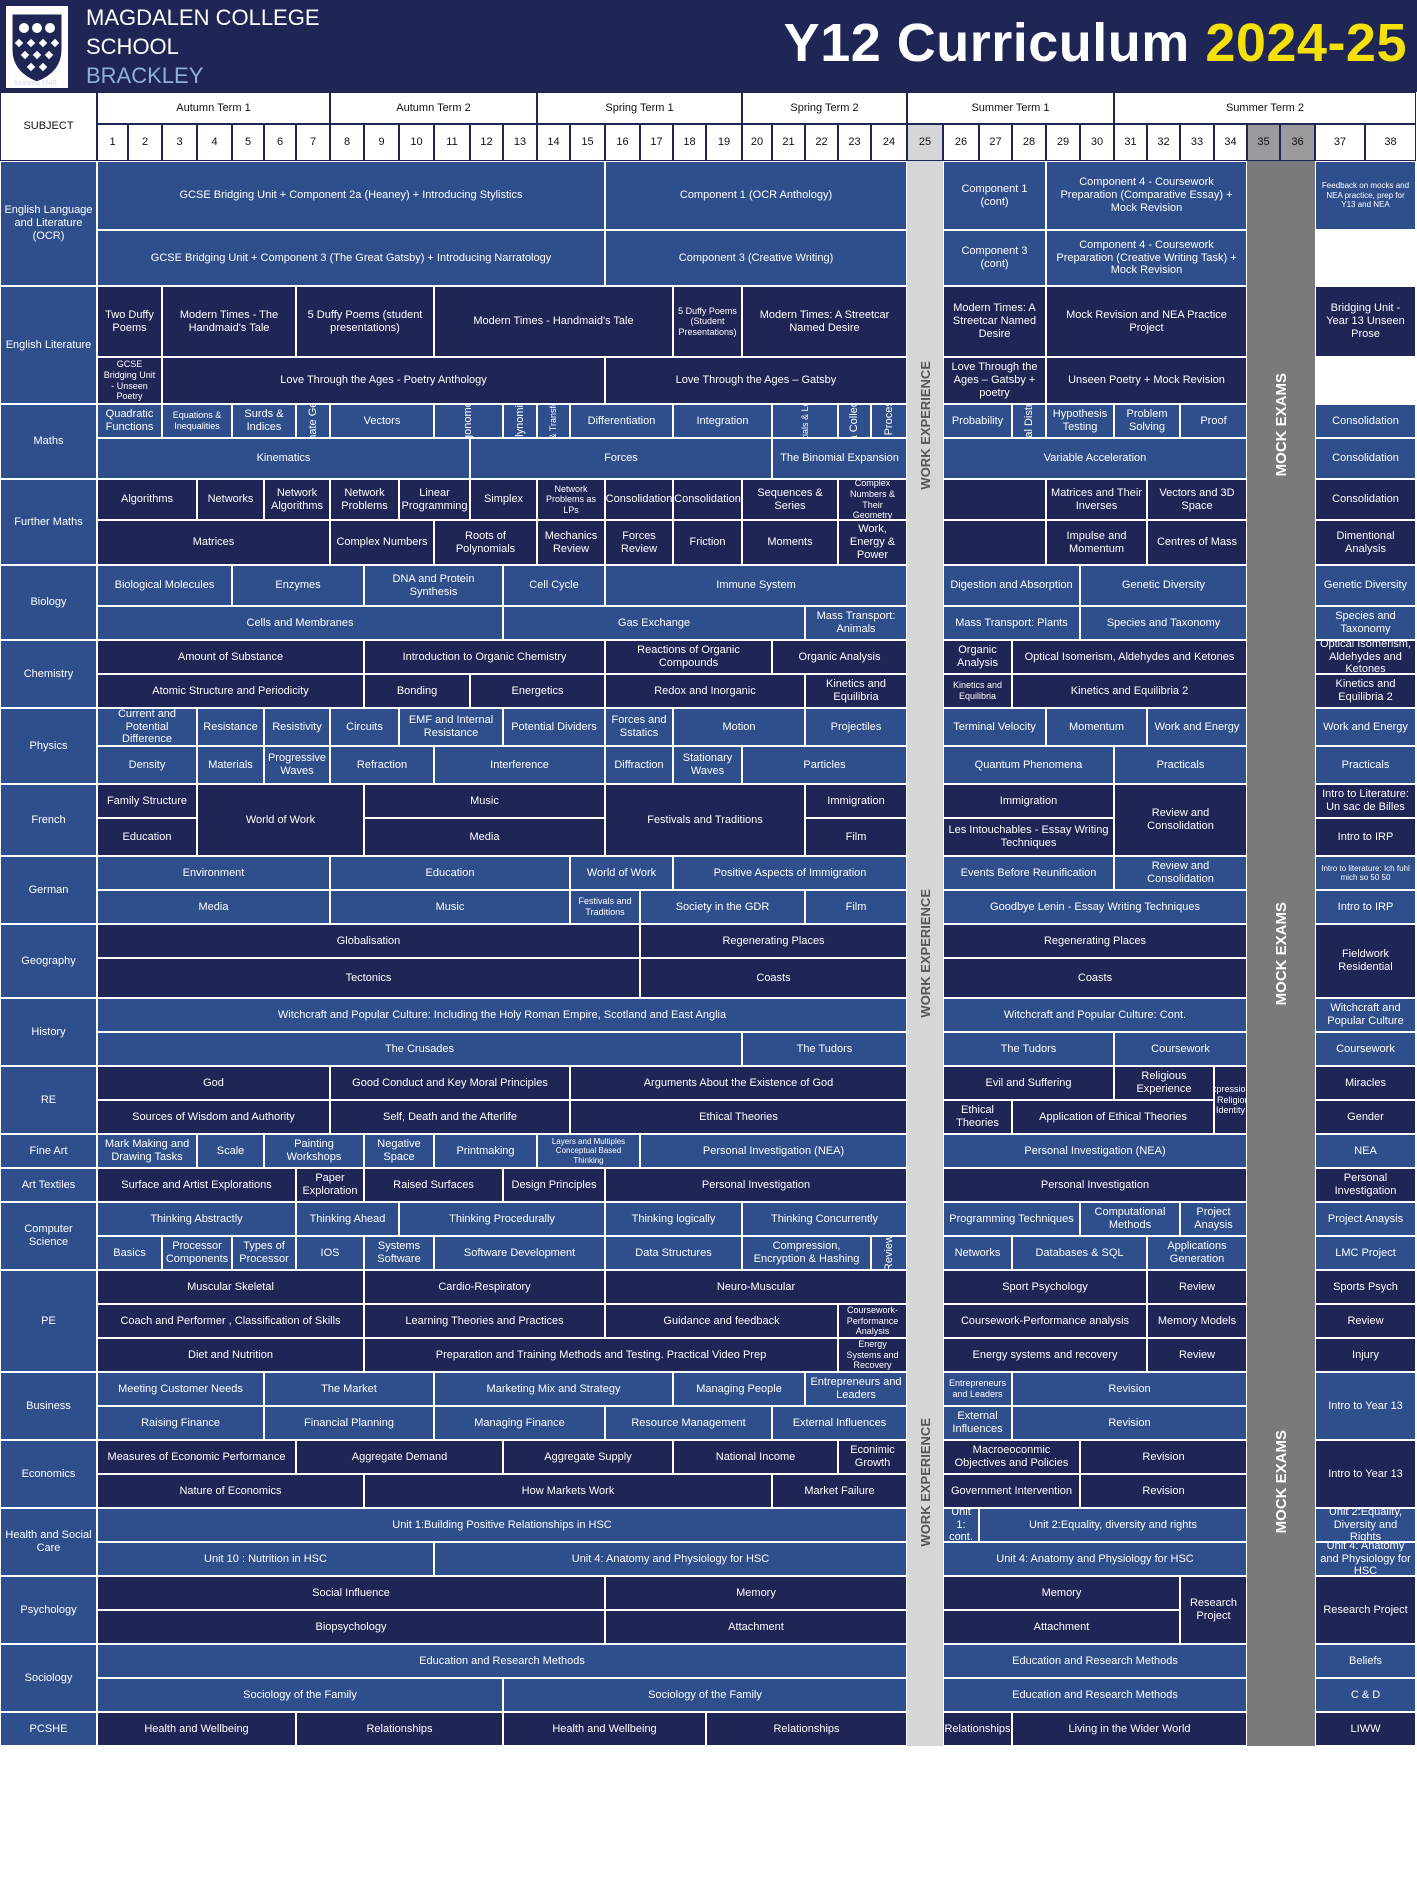 The width and height of the screenshot is (1417, 1886). I want to click on topic-cell: Complex Numbers, so click(382, 542).